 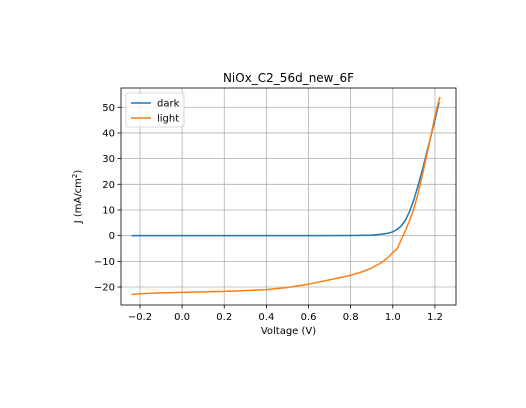 I want to click on legend-label-dark: dark, so click(x=168, y=104).